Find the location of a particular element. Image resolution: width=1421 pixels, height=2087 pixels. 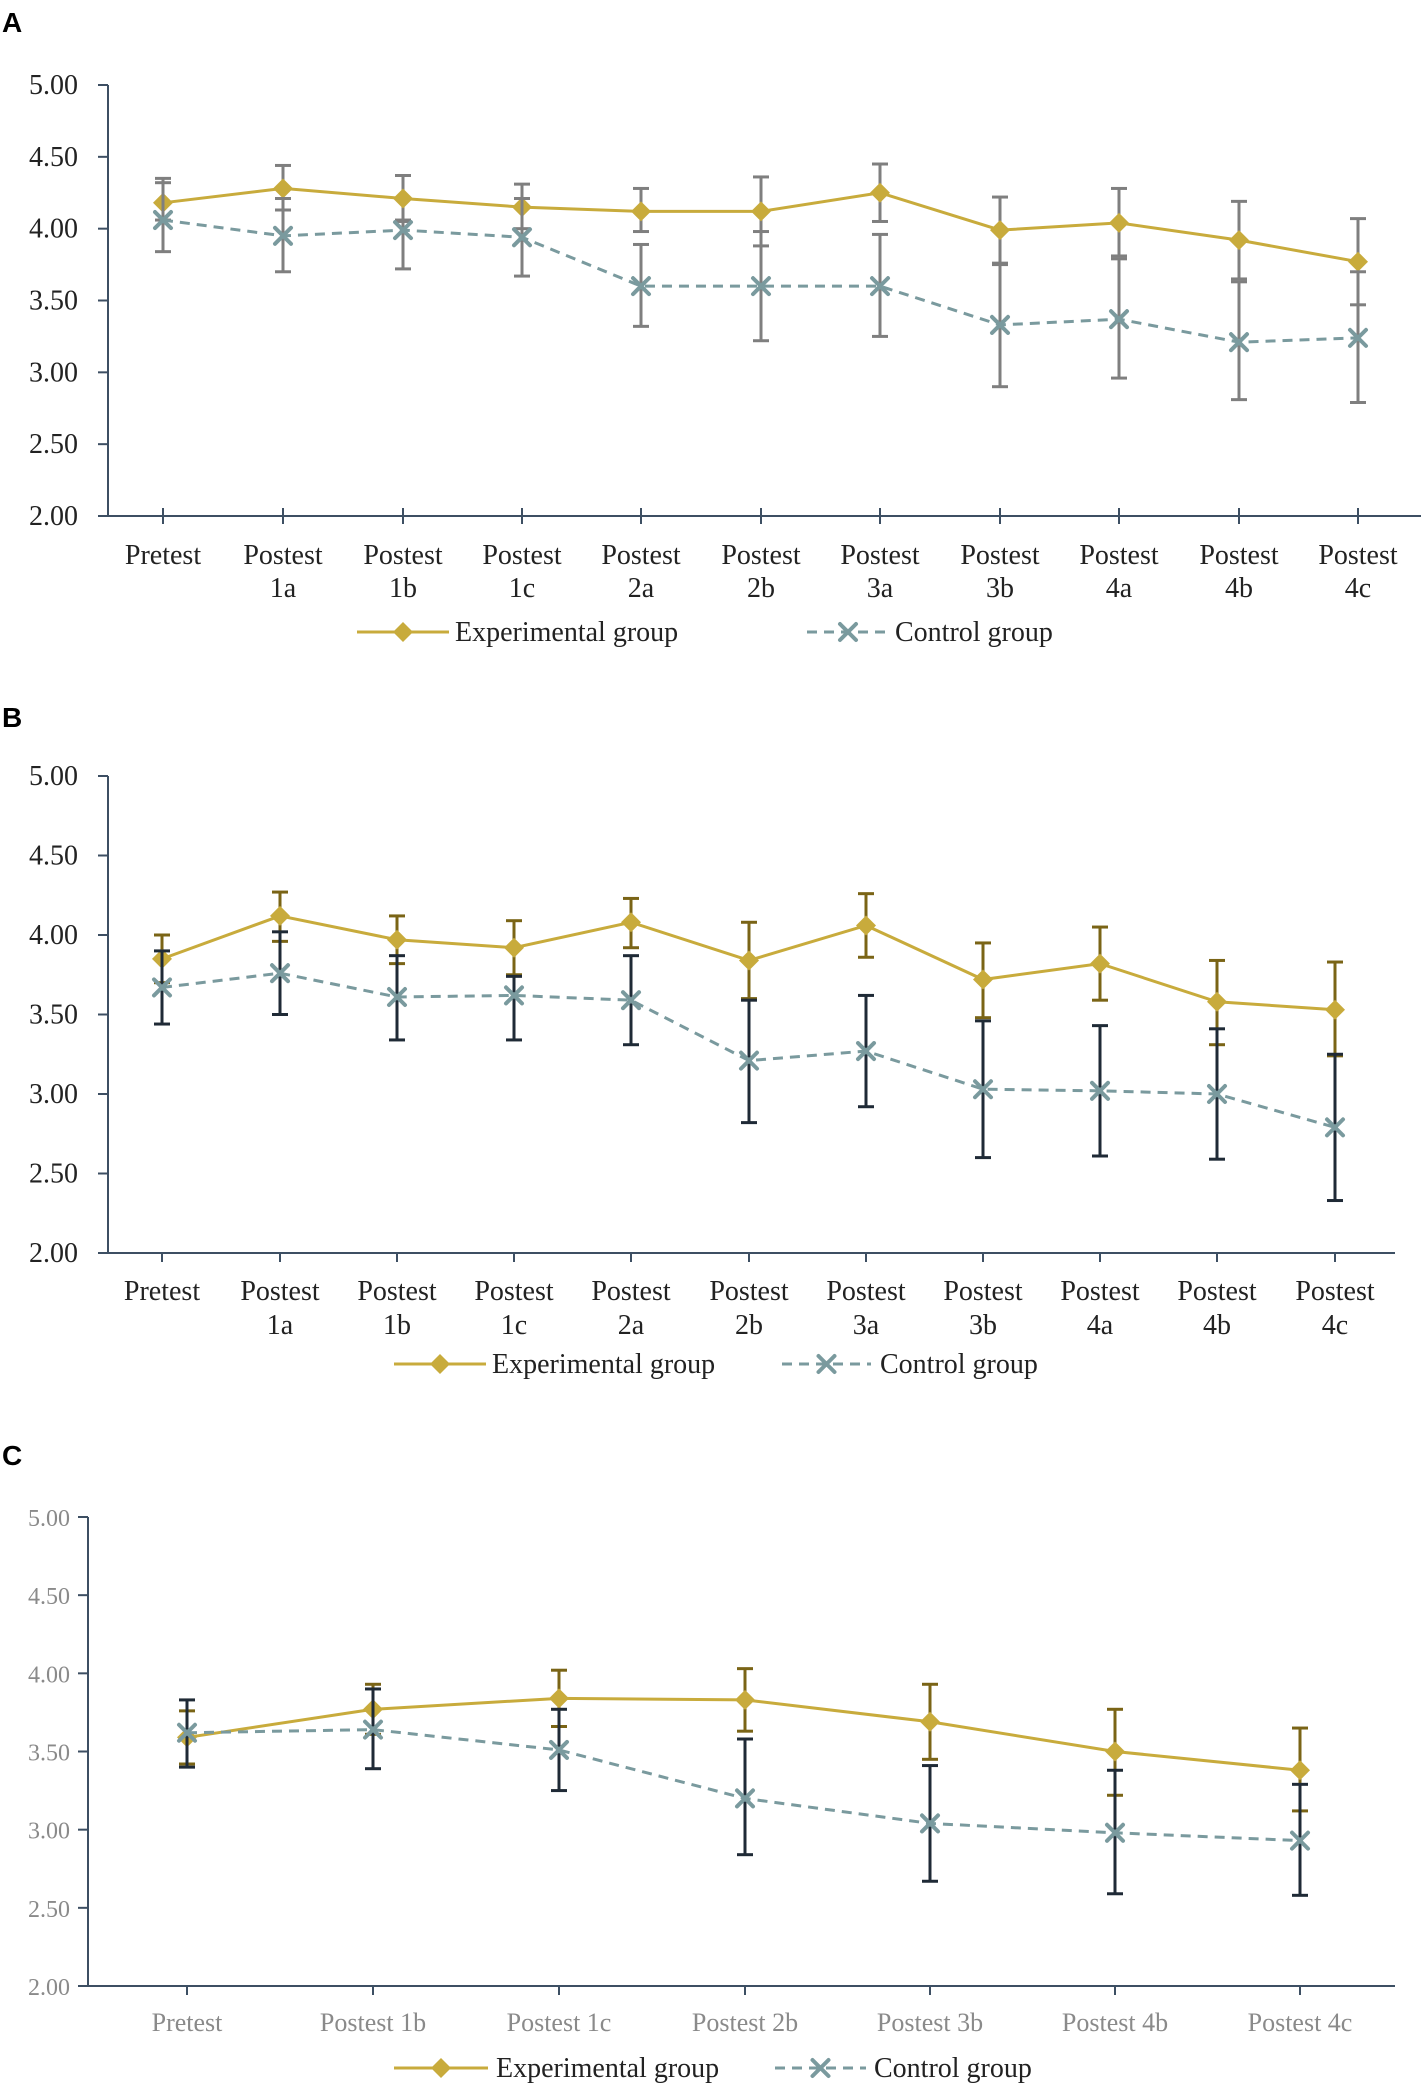

x-tick-label: 3b is located at coordinates (1000, 588).